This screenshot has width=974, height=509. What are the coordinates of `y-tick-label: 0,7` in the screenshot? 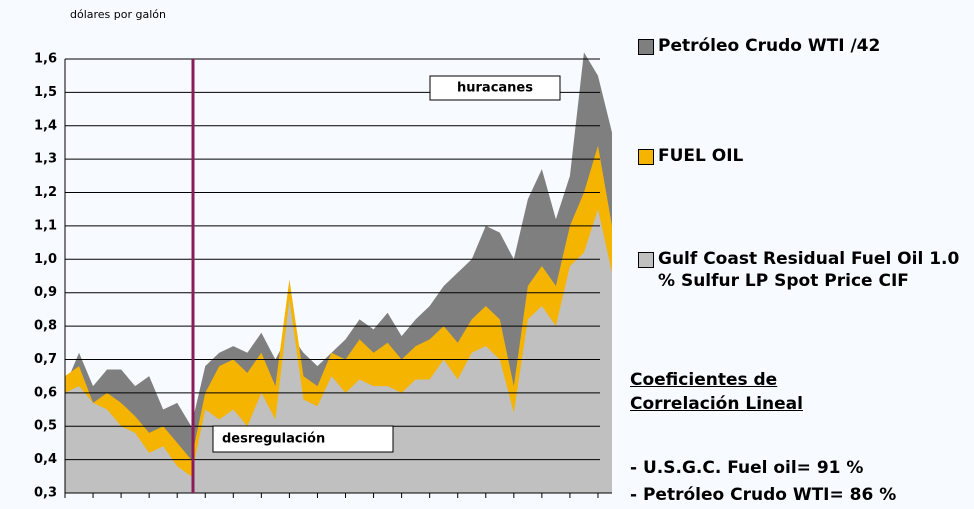 It's located at (45, 359).